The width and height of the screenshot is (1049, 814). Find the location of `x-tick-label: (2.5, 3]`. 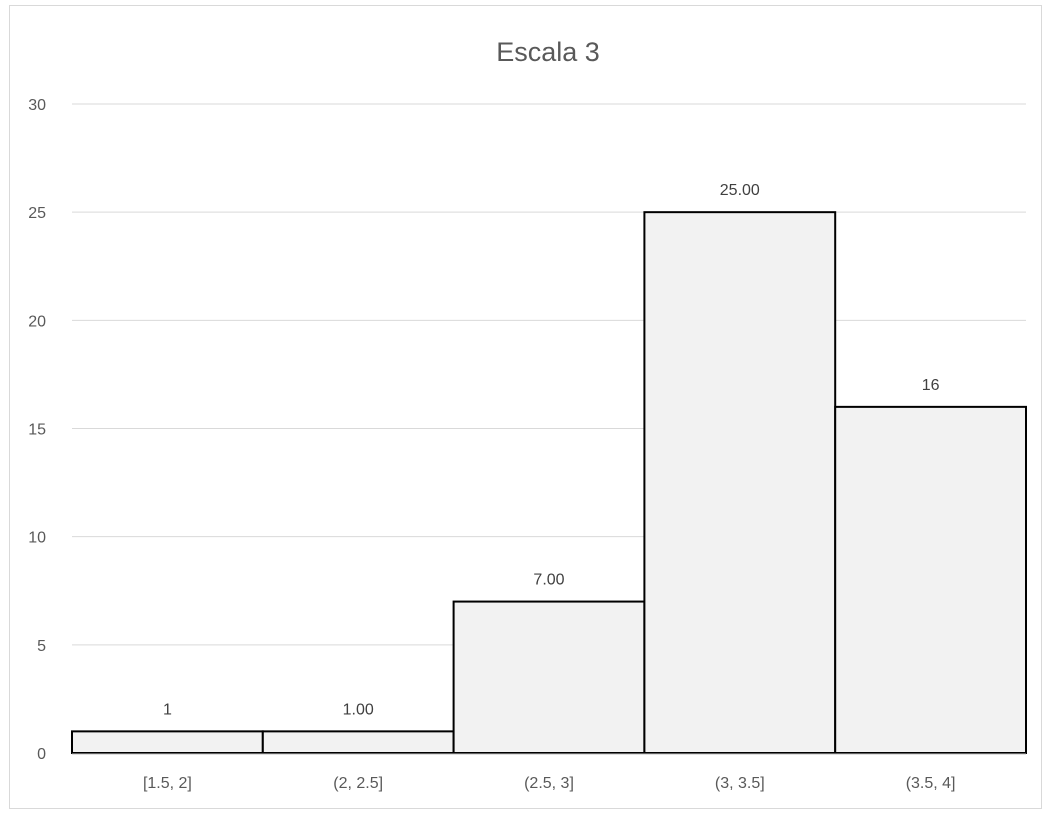

x-tick-label: (2.5, 3] is located at coordinates (549, 783).